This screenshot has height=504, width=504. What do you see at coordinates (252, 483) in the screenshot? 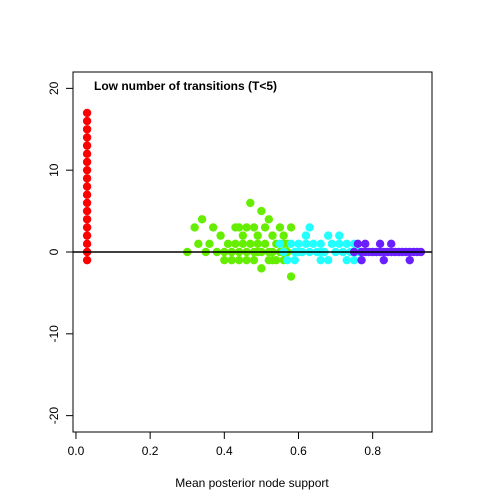
I see `x-axis-title: Mean posterior node support` at bounding box center [252, 483].